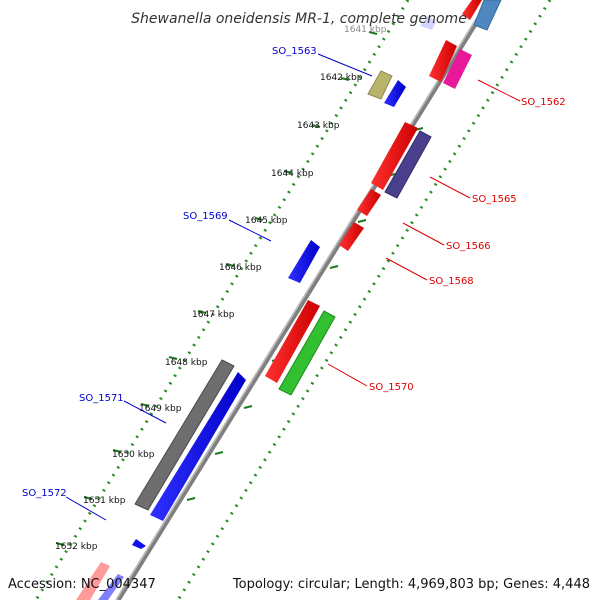 This screenshot has width=600, height=600. Describe the element at coordinates (468, 246) in the screenshot. I see `gene-label-so-1566: SO_1566` at that location.